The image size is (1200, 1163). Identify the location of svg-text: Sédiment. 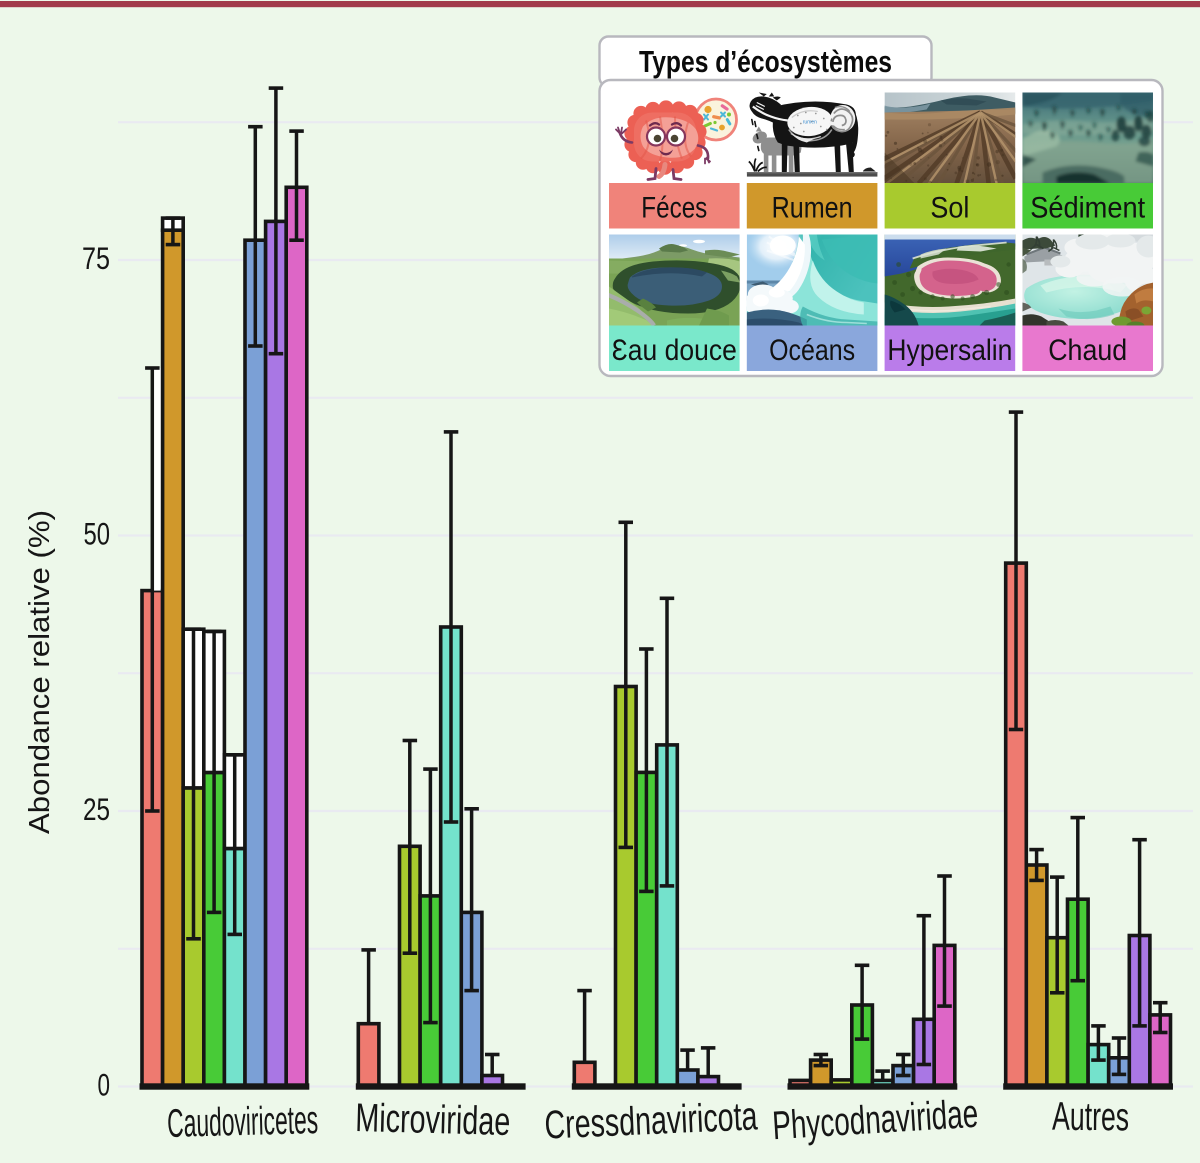
(1088, 207).